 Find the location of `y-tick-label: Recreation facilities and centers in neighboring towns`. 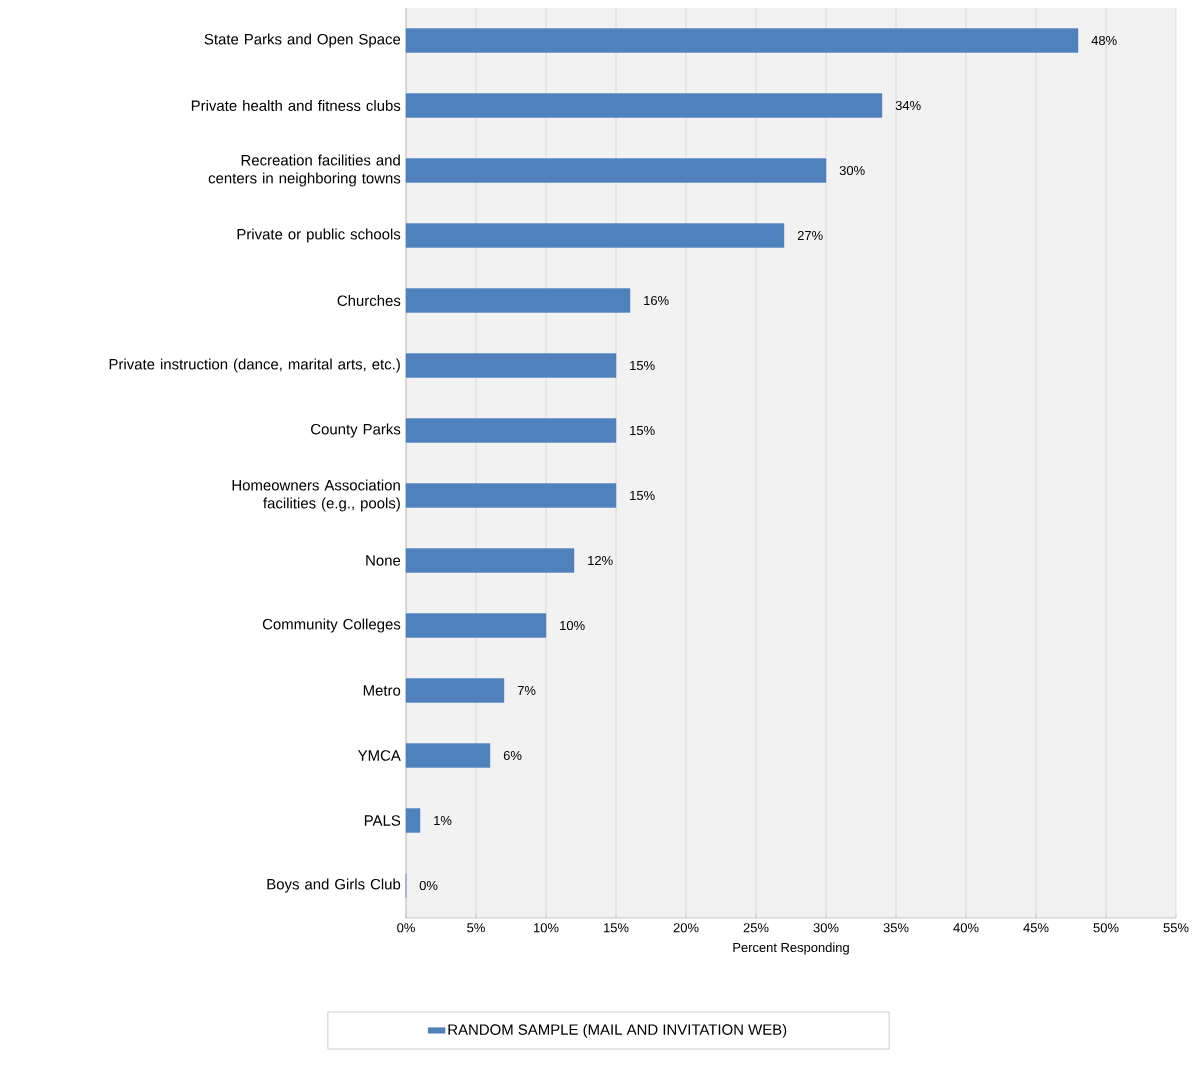

y-tick-label: Recreation facilities and centers in neighboring towns is located at coordinates (304, 170).